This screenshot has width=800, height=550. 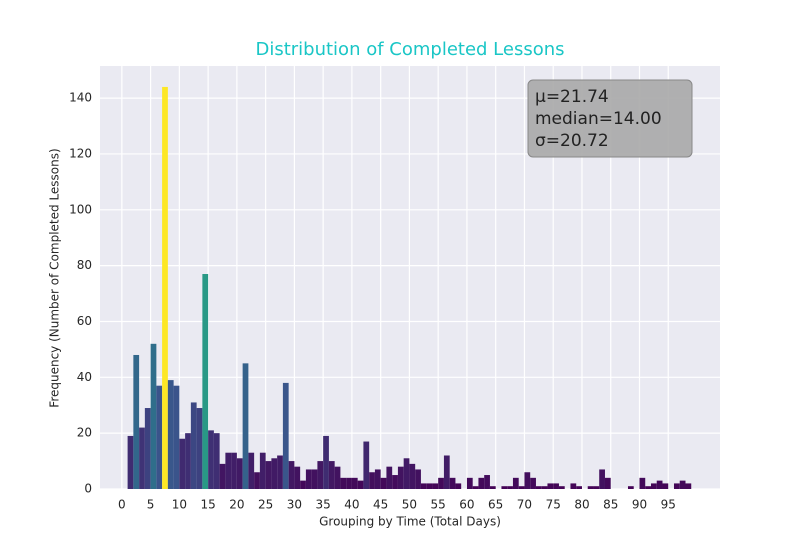 I want to click on x-tick-label: 40, so click(x=351, y=505).